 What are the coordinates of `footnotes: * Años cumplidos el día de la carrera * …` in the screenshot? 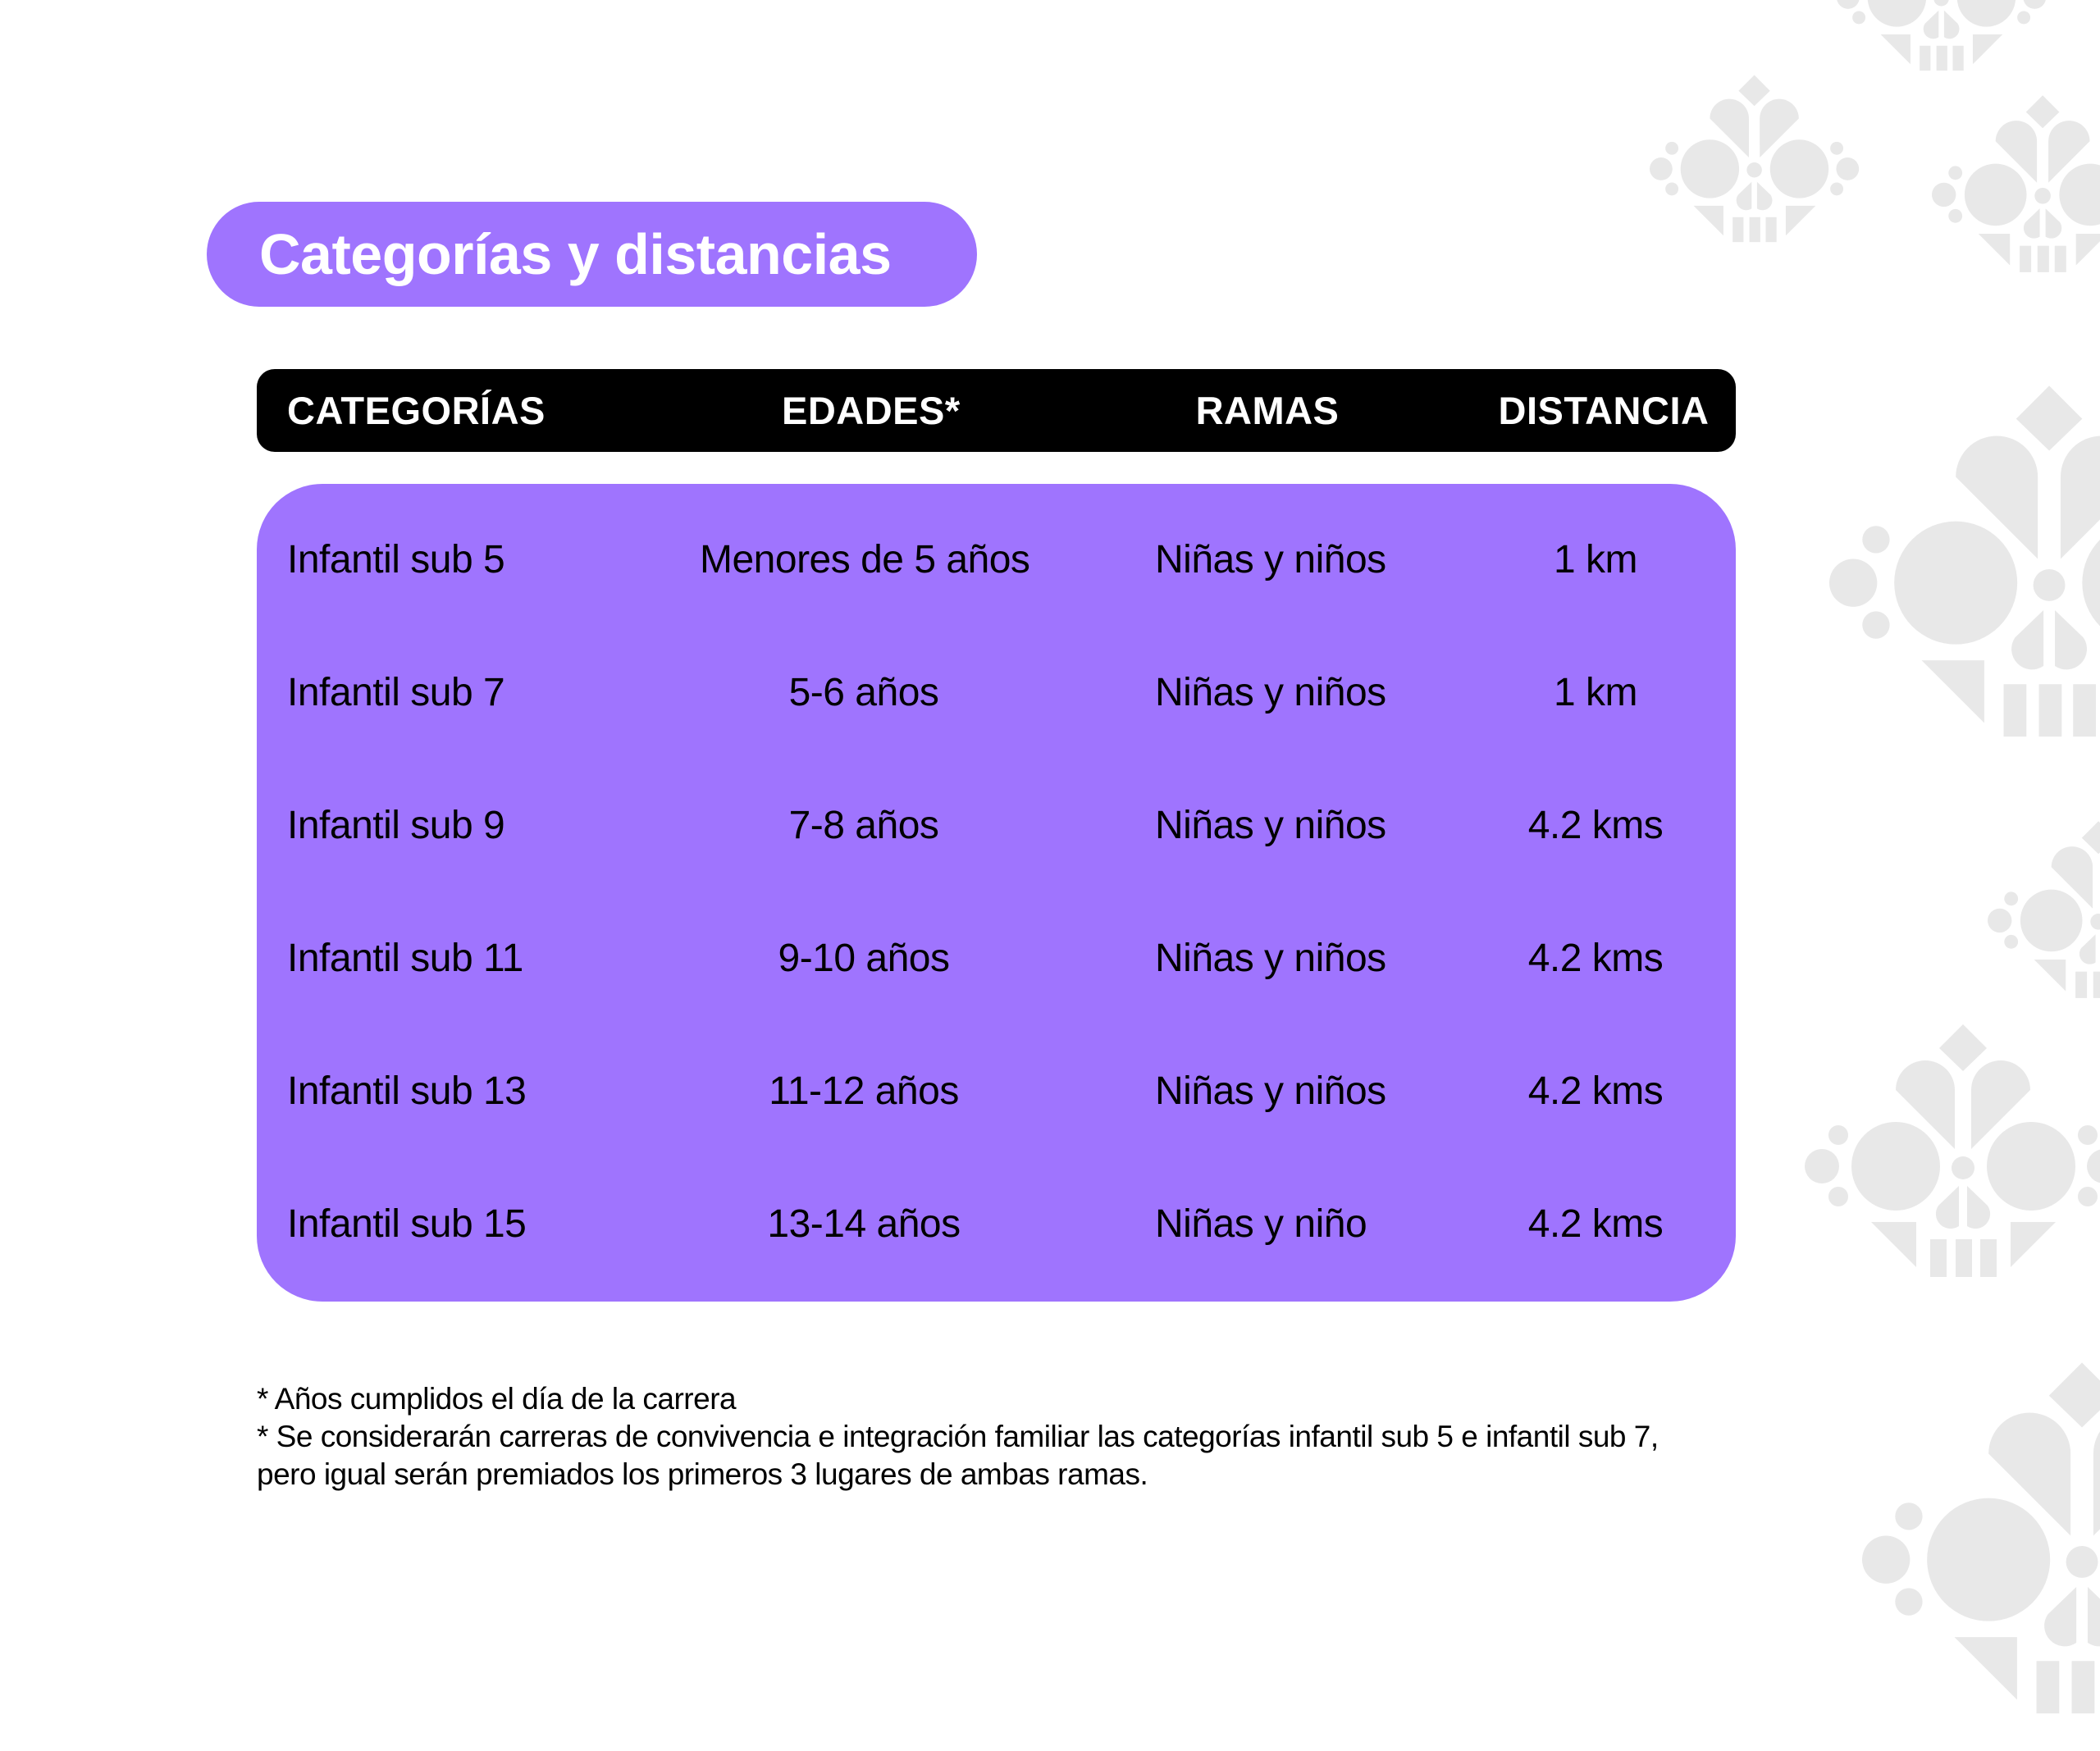 It's located at (975, 1436).